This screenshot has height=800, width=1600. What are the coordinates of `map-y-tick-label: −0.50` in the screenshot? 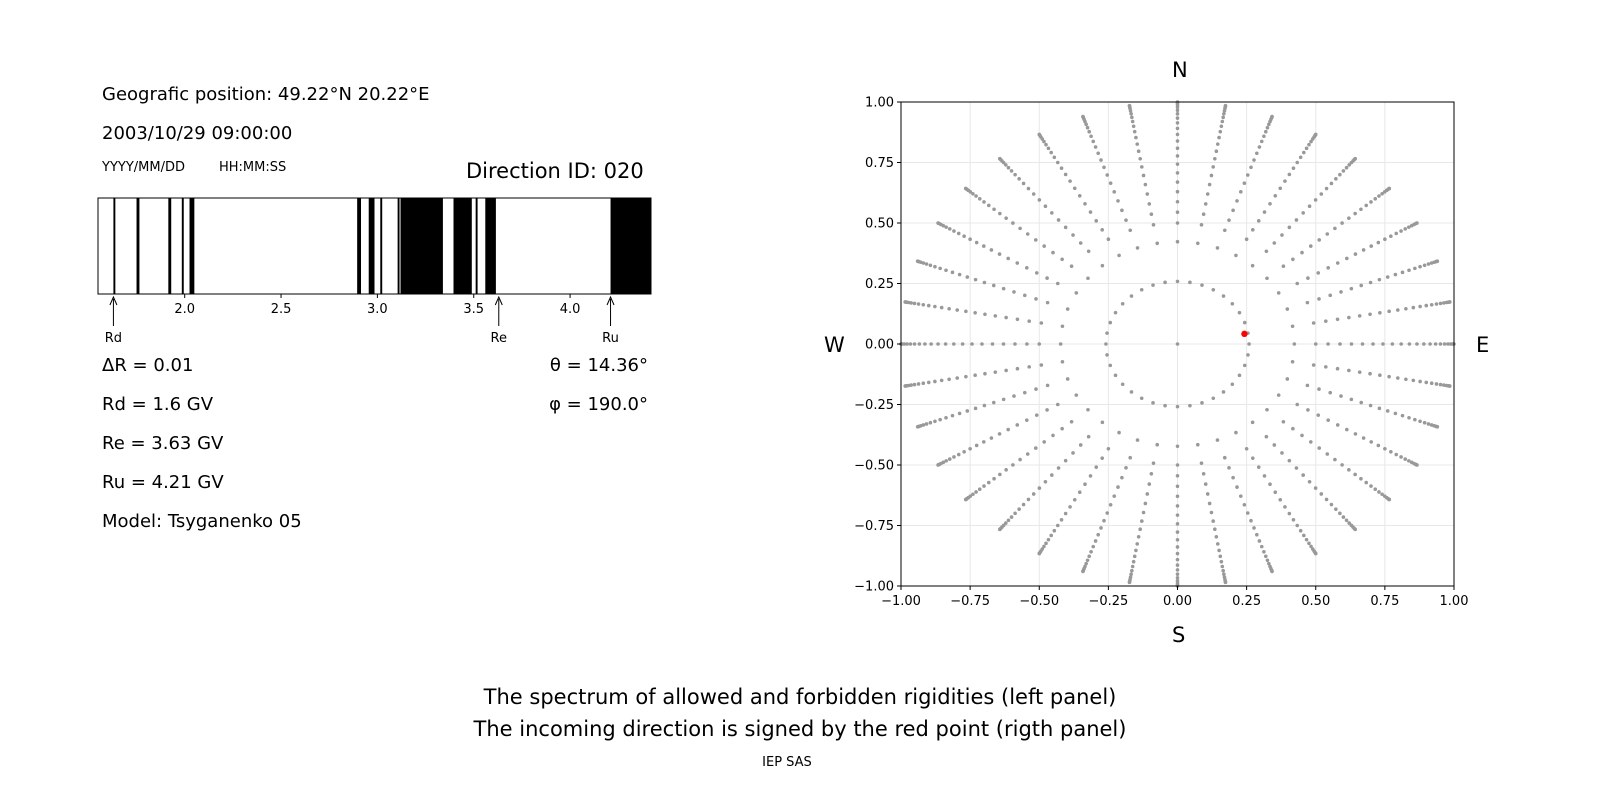 It's located at (874, 466).